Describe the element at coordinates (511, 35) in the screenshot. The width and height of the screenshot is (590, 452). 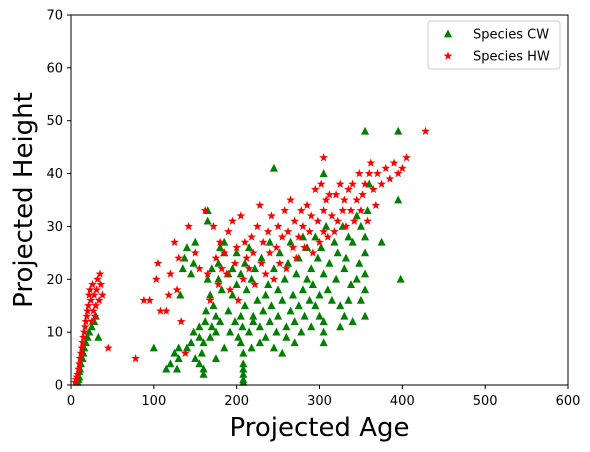
I see `legend-entry-label: Species CW` at that location.